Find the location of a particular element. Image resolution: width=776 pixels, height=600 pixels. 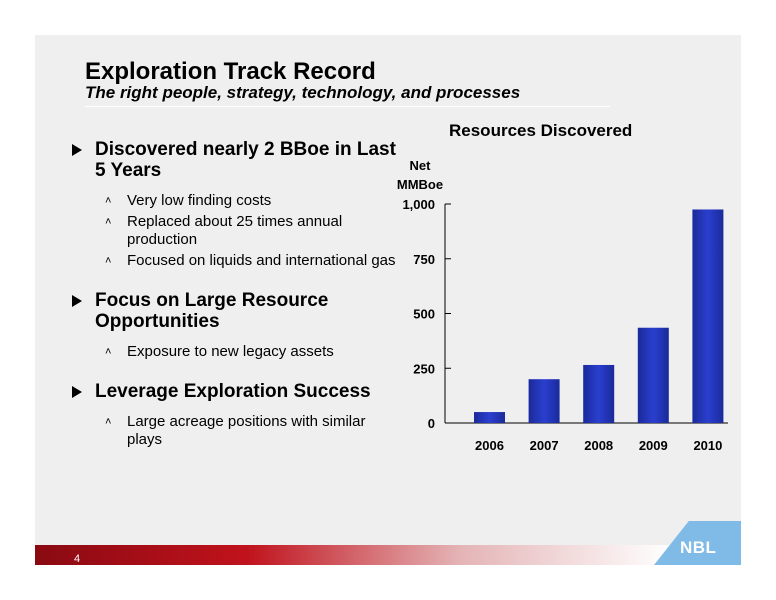

sub-bullet-item: ˄ Exposure to new legacy assets is located at coordinates (237, 352).